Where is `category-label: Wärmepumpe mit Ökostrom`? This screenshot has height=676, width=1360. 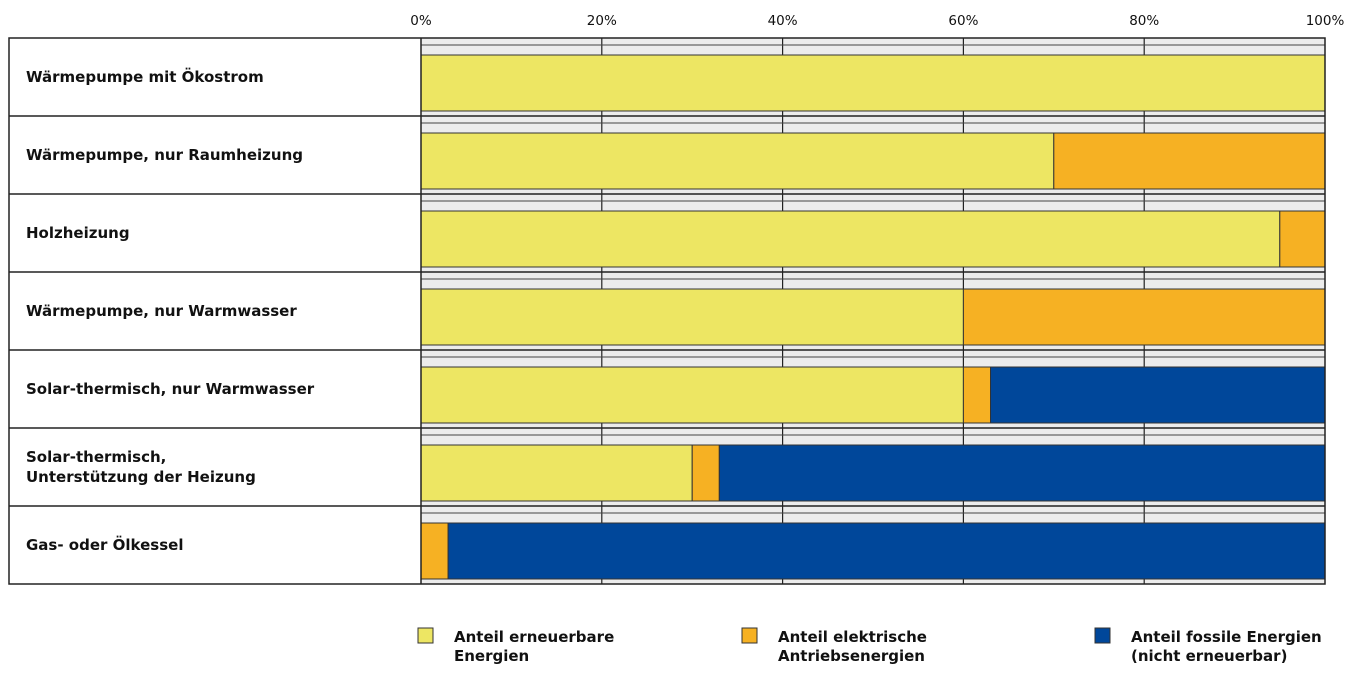
category-label: Wärmepumpe mit Ökostrom is located at coordinates (145, 76).